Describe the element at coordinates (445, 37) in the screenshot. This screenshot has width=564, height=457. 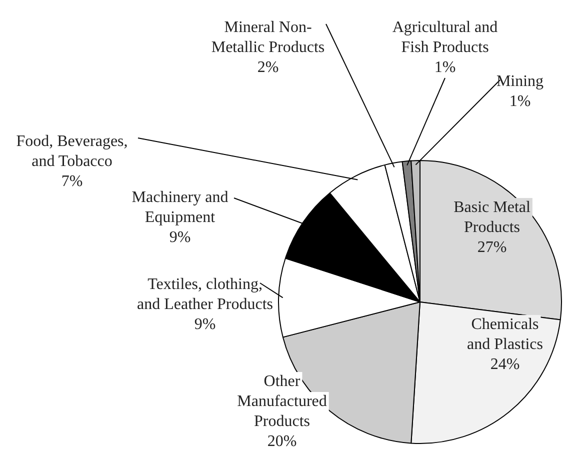
I see `slice-label: Agricultural and Fish Products` at that location.